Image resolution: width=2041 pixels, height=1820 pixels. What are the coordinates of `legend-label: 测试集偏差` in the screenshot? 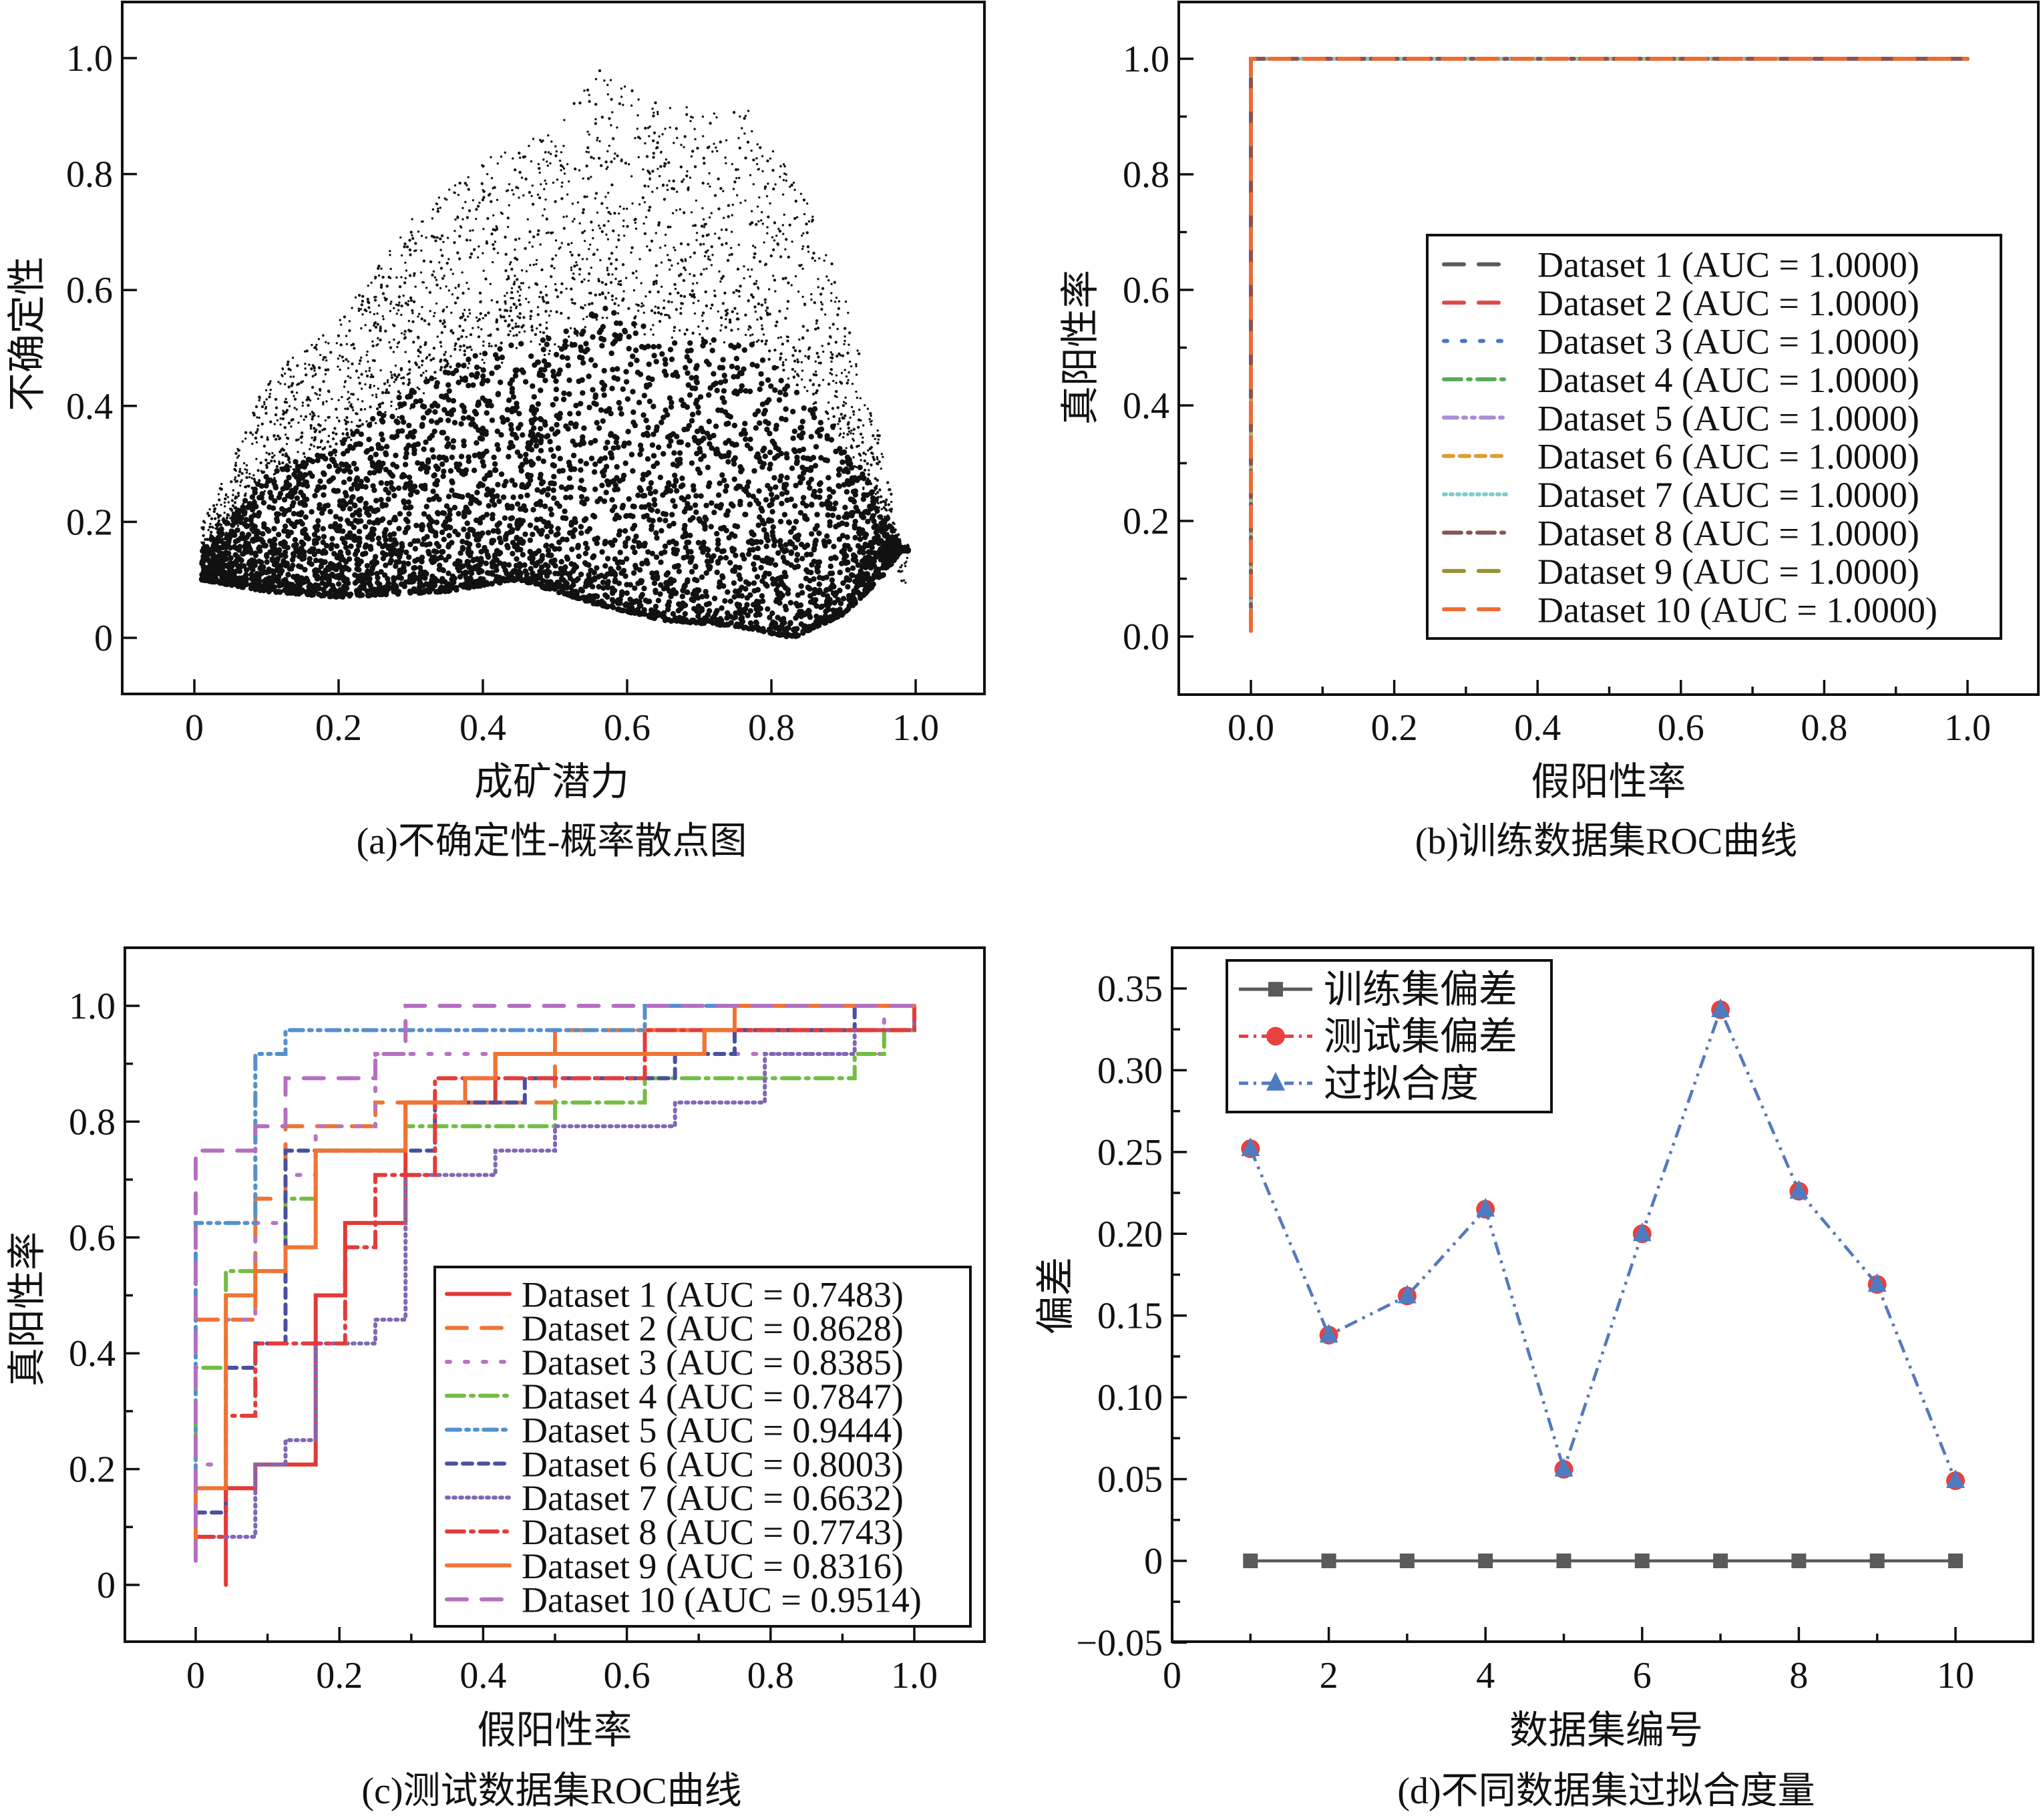 It's located at (1421, 1037).